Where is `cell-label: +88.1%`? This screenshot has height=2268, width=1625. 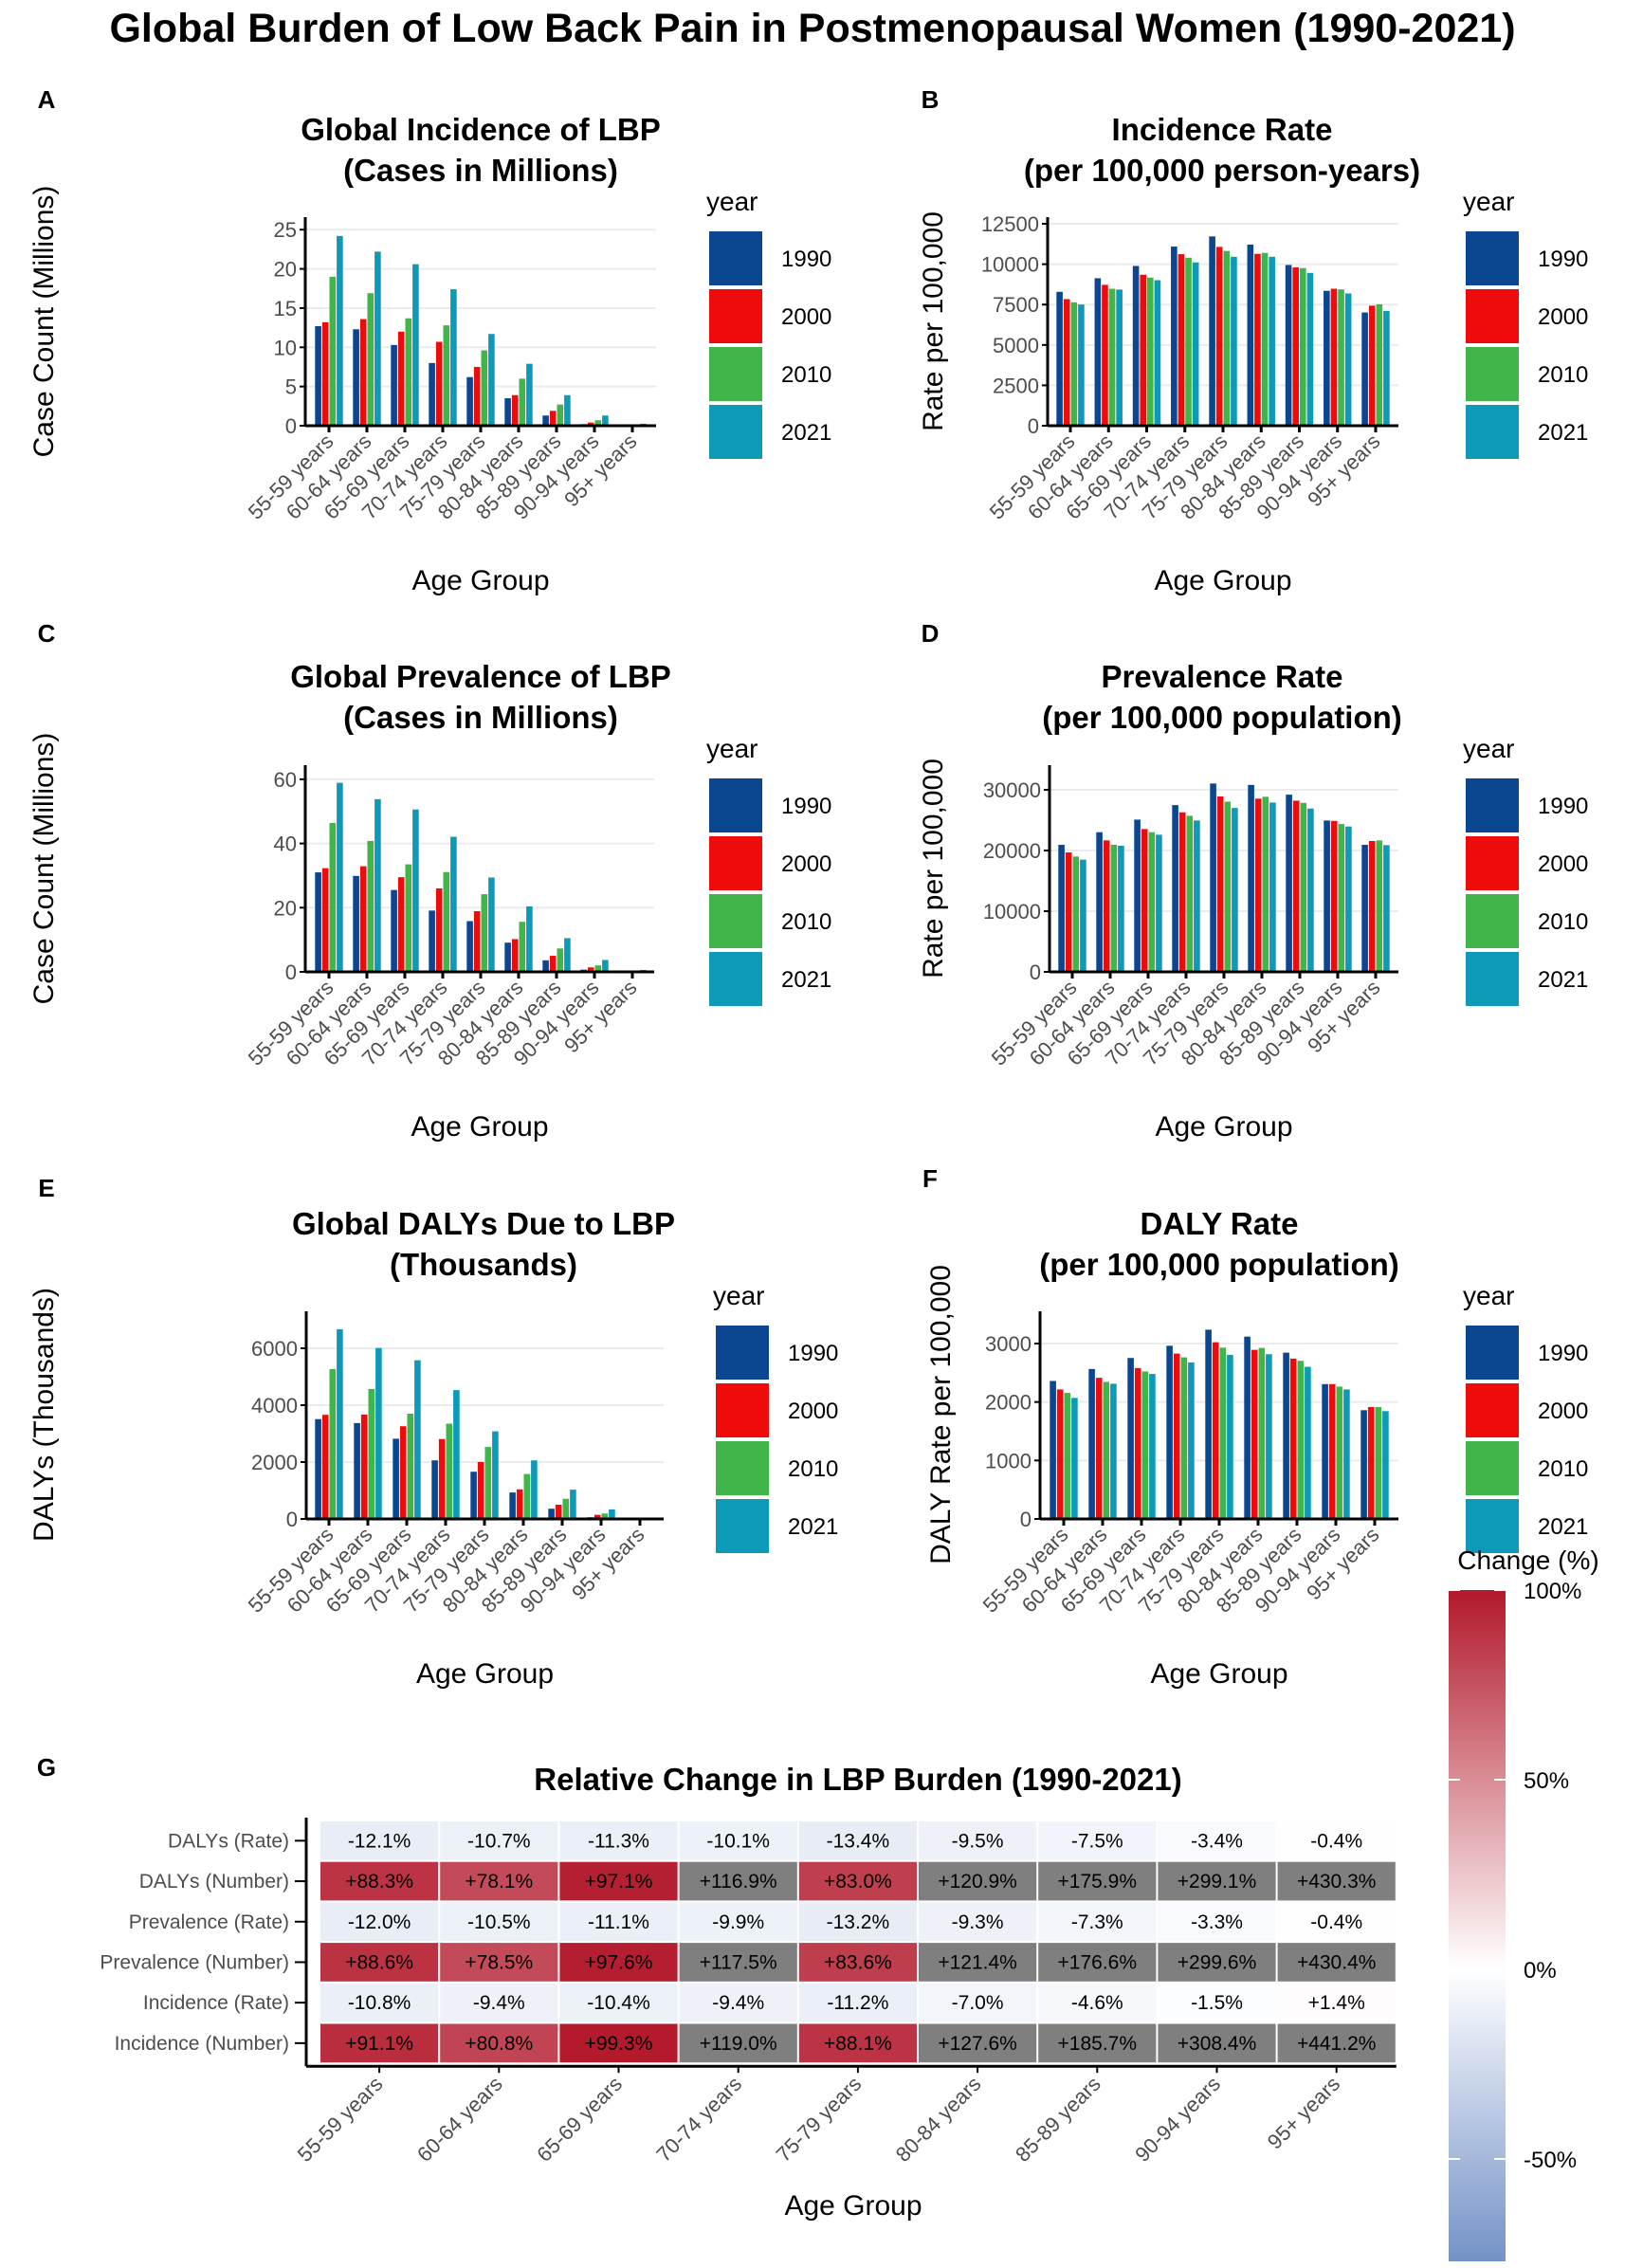 cell-label: +88.1% is located at coordinates (858, 2044).